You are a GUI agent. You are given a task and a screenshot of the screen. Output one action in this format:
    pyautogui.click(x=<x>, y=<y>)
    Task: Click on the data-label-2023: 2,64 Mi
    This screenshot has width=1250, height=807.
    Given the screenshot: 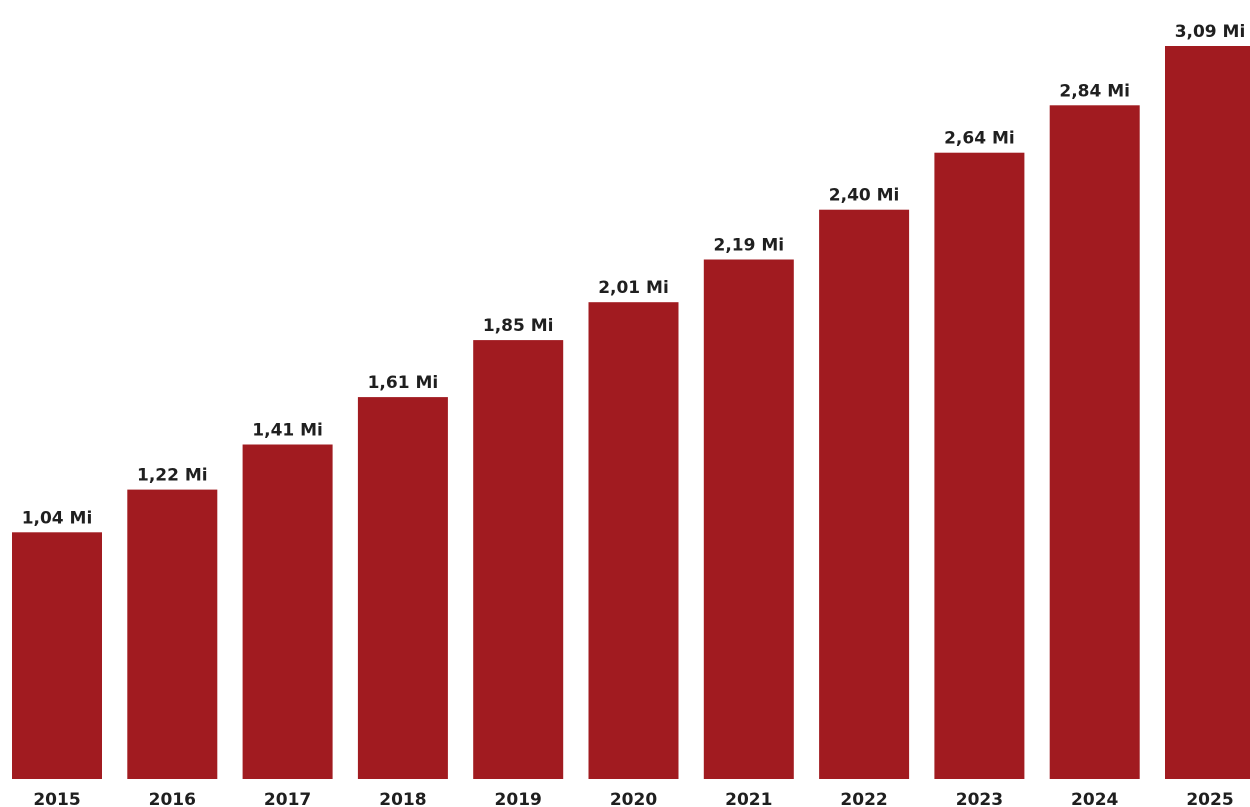 What is the action you would take?
    pyautogui.click(x=979, y=139)
    